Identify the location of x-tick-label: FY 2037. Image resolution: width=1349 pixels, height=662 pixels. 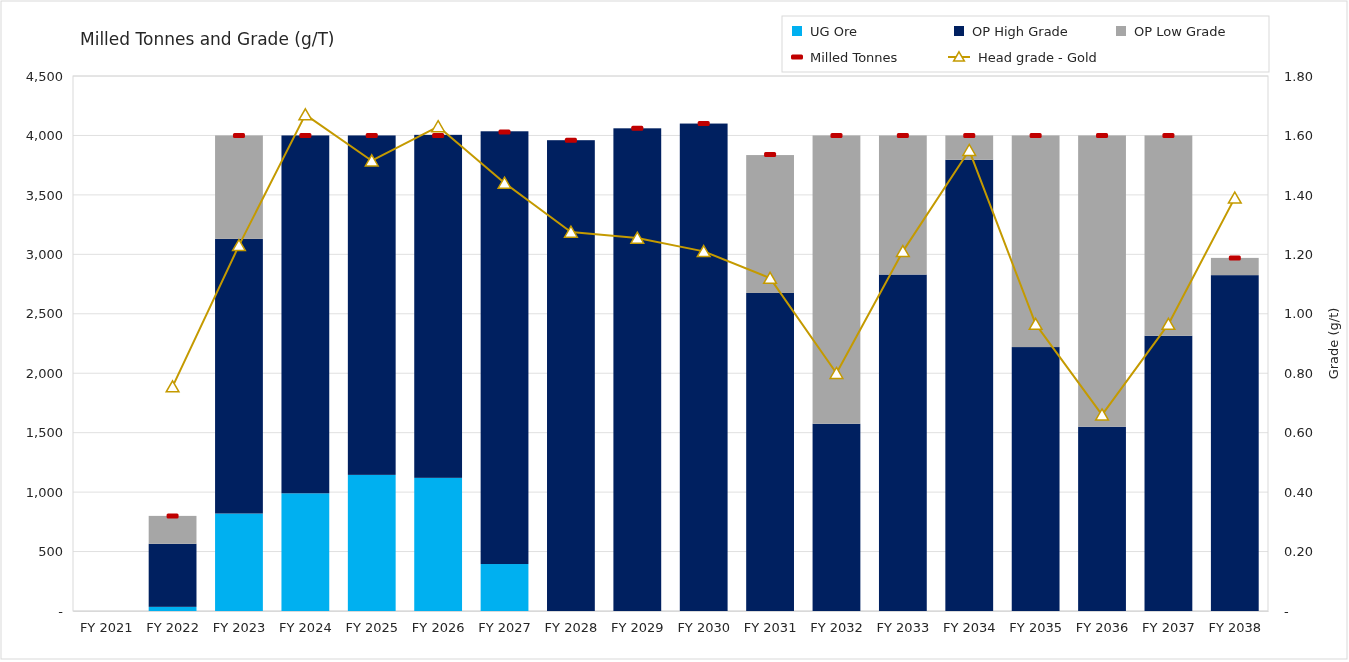
(1168, 628).